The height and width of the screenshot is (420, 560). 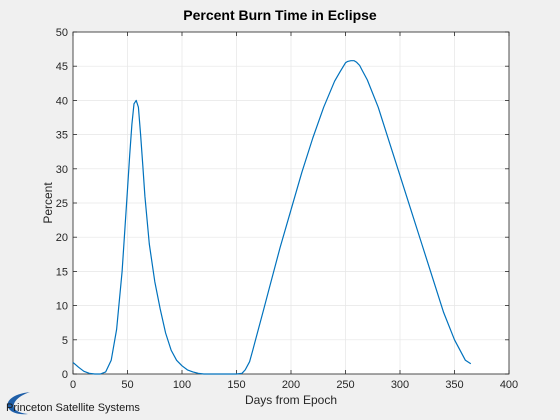 What do you see at coordinates (62, 101) in the screenshot?
I see `y-tick-label: 40` at bounding box center [62, 101].